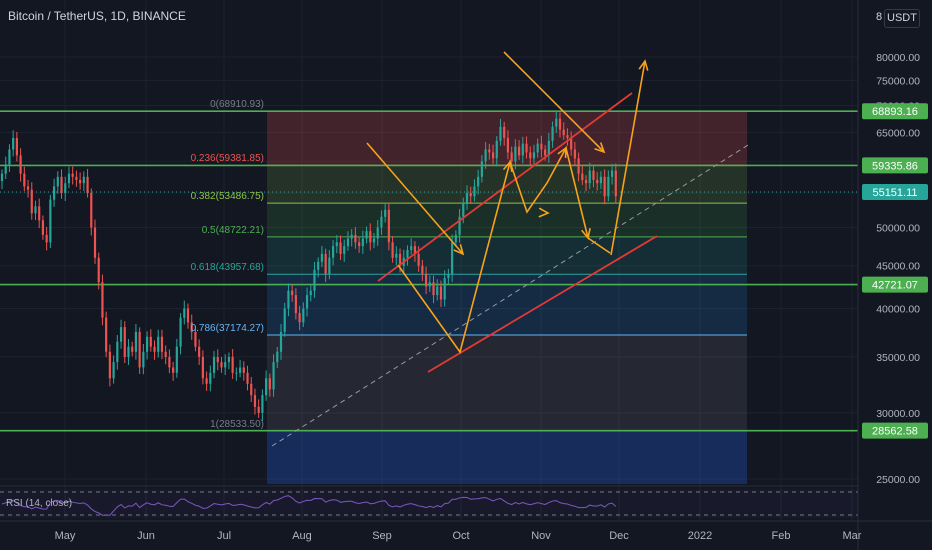 The width and height of the screenshot is (932, 550). What do you see at coordinates (852, 536) in the screenshot?
I see `time-tick: Mar` at bounding box center [852, 536].